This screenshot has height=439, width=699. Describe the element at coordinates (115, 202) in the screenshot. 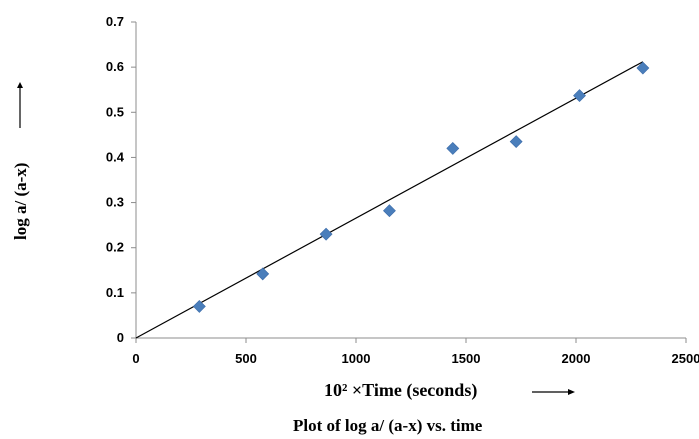

I see `y-tick-label: 0.3` at that location.